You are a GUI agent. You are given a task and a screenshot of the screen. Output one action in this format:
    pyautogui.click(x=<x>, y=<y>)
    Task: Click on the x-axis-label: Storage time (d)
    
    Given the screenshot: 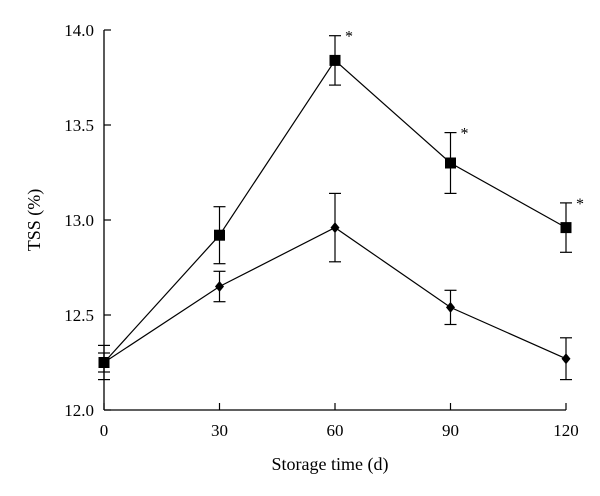 What is the action you would take?
    pyautogui.click(x=330, y=464)
    